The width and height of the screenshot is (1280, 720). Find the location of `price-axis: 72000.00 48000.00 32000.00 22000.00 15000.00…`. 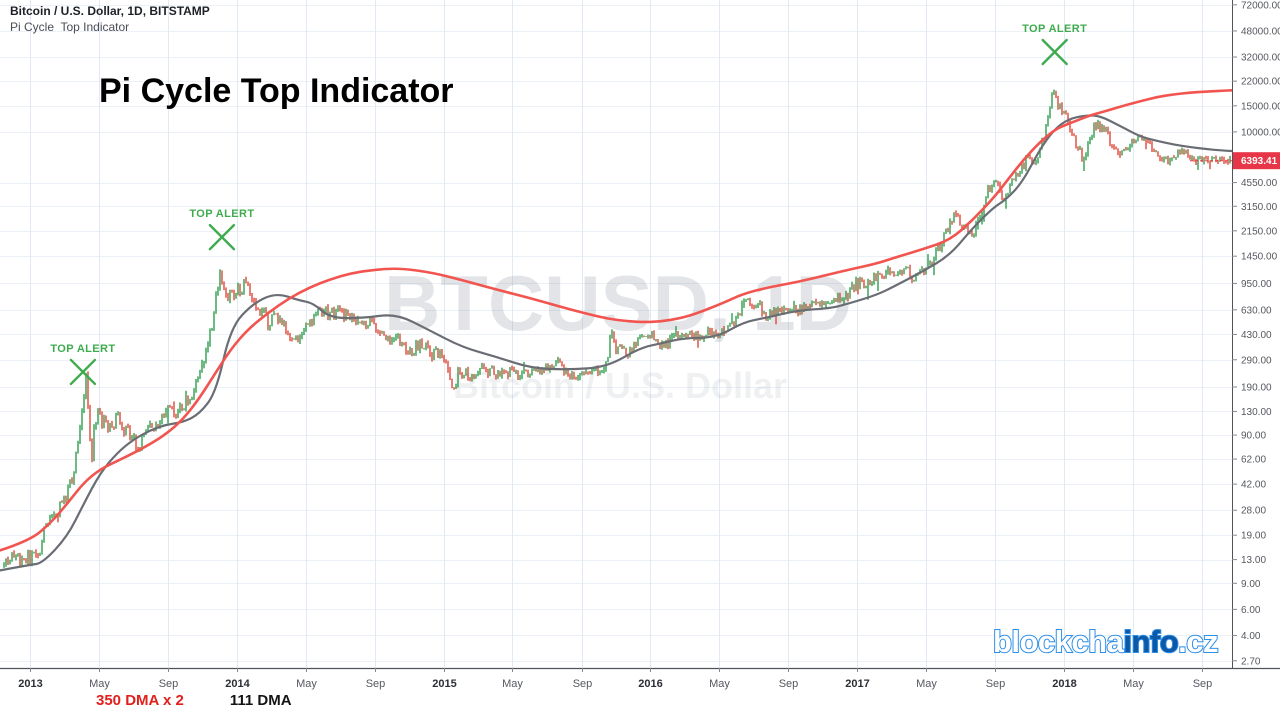

price-axis: 72000.00 48000.00 32000.00 22000.00 15000.00… is located at coordinates (1256, 333).